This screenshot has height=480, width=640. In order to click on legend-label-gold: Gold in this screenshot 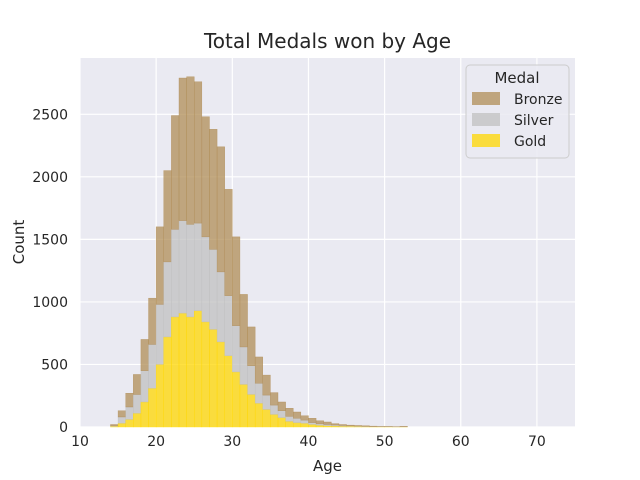, I will do `click(530, 142)`.